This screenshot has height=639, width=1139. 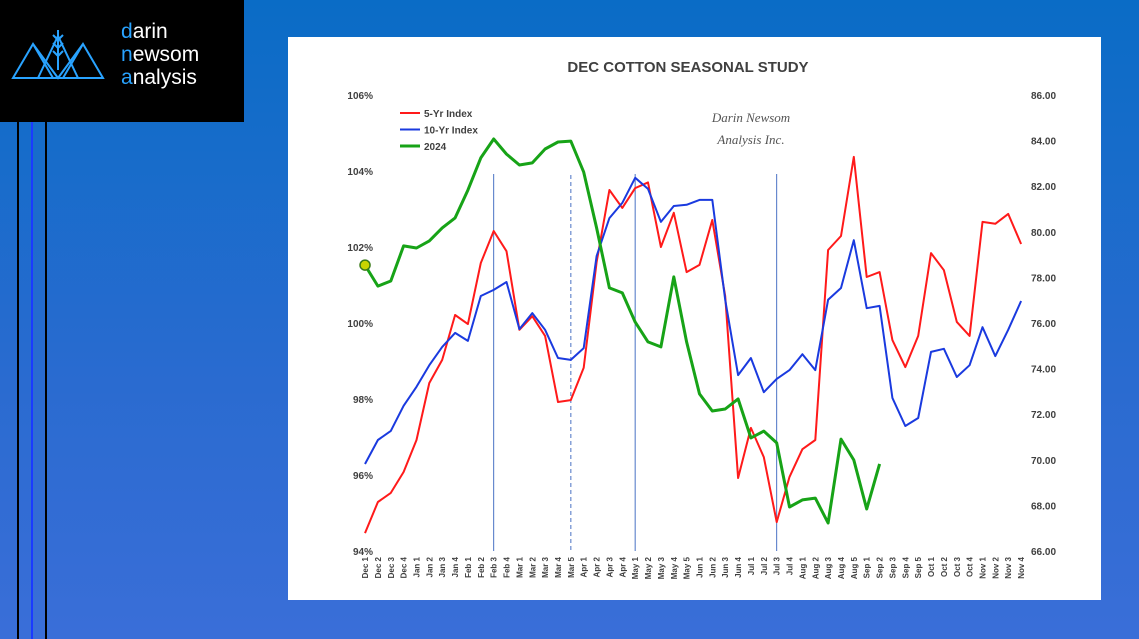 I want to click on x-tick-label: Dec 2, so click(x=378, y=567).